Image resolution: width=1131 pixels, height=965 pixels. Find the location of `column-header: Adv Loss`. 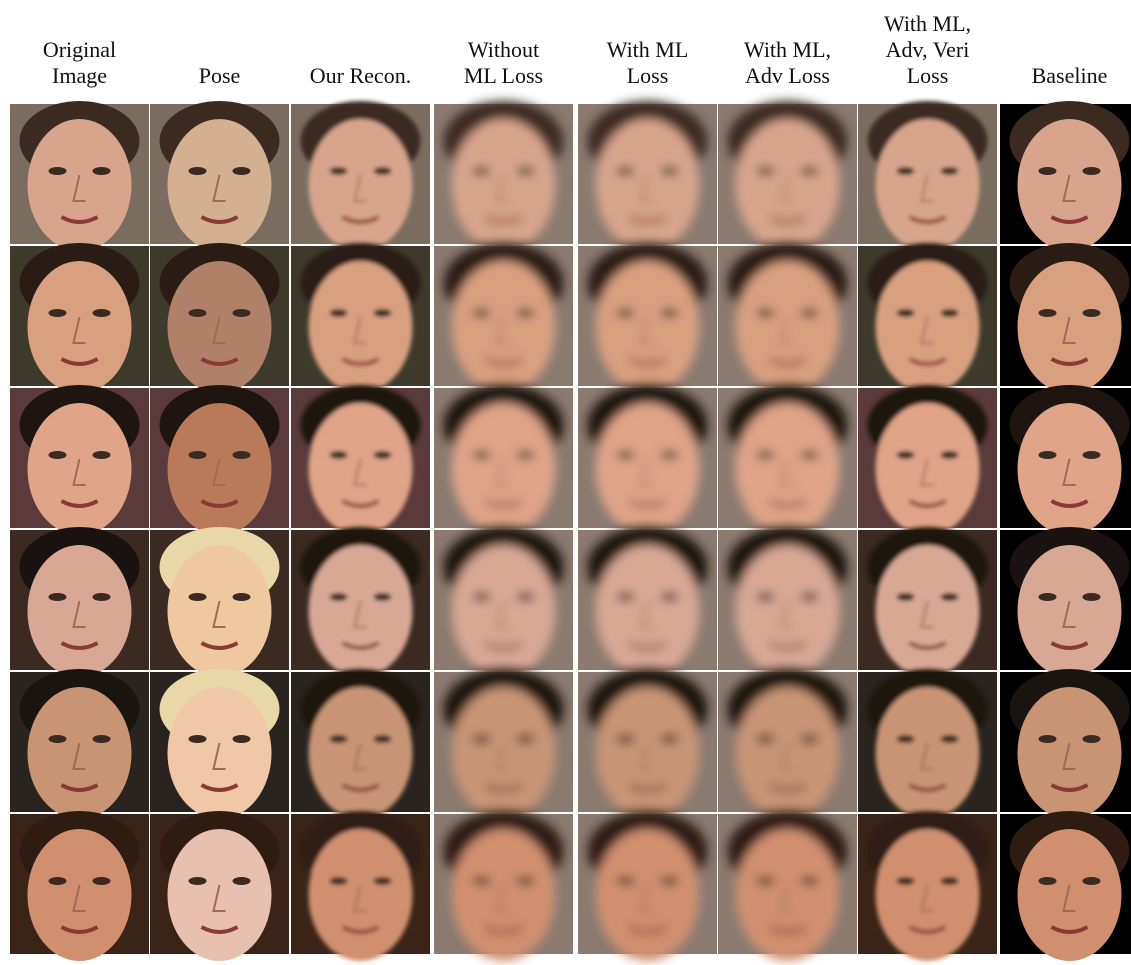

column-header: Adv Loss is located at coordinates (787, 75).